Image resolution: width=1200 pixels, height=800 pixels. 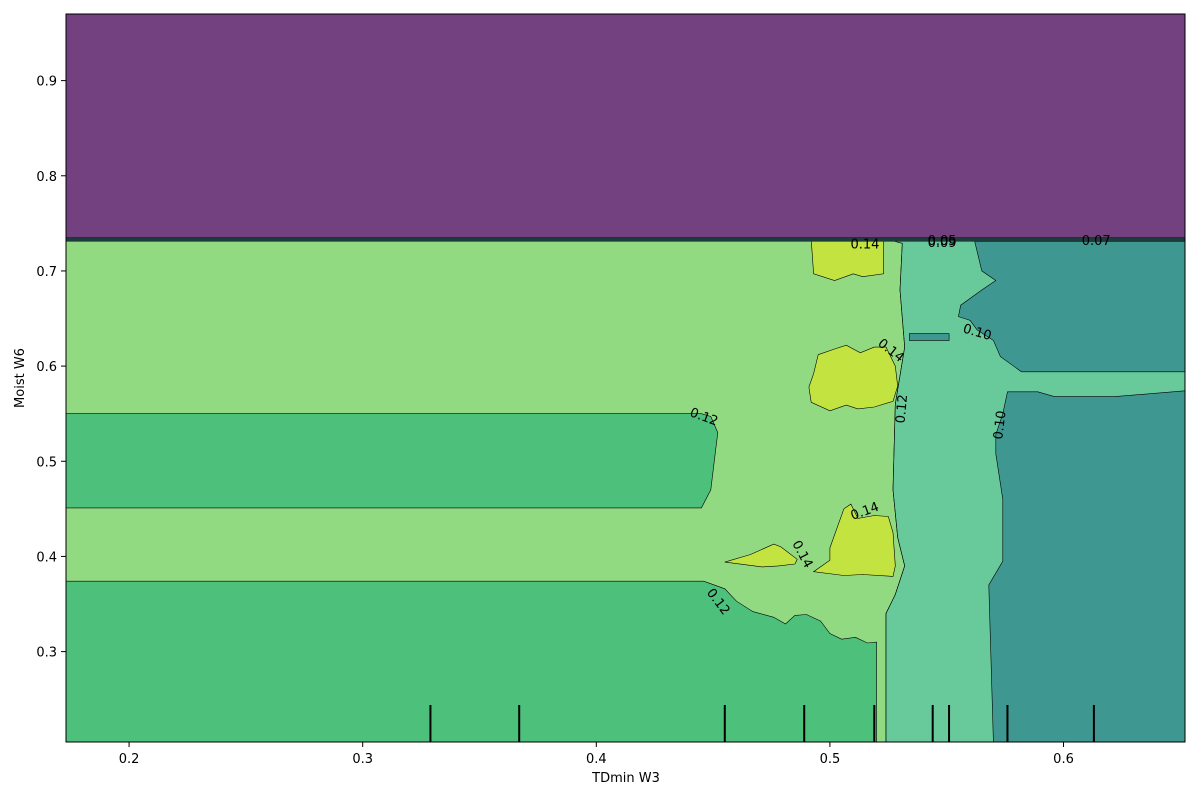 What do you see at coordinates (830, 759) in the screenshot?
I see `x-tick-label-3: 0.5` at bounding box center [830, 759].